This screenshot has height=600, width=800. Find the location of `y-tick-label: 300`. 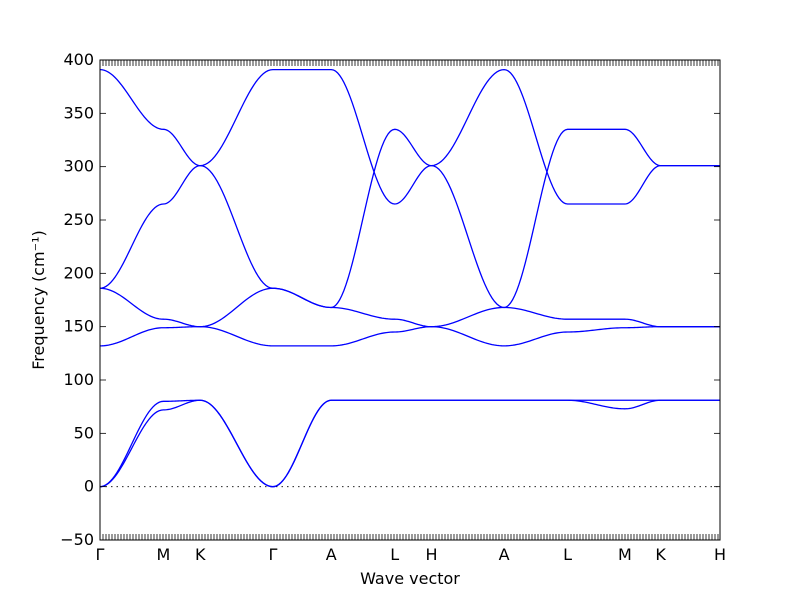

y-tick-label: 300 is located at coordinates (78, 166).